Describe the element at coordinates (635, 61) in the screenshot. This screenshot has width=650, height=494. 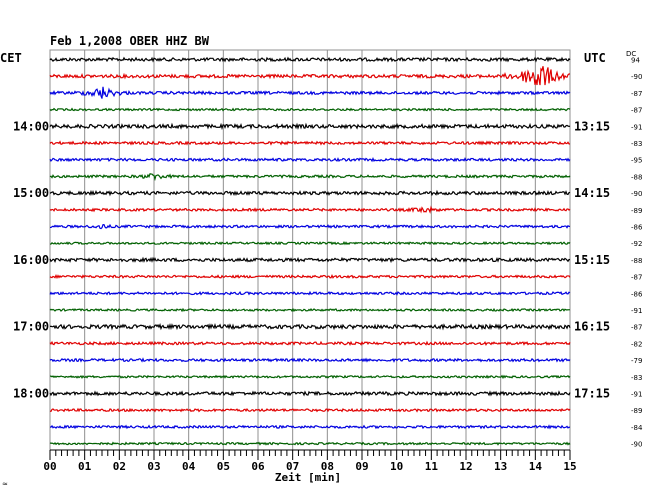
I see `dc-offset-label: 94` at that location.